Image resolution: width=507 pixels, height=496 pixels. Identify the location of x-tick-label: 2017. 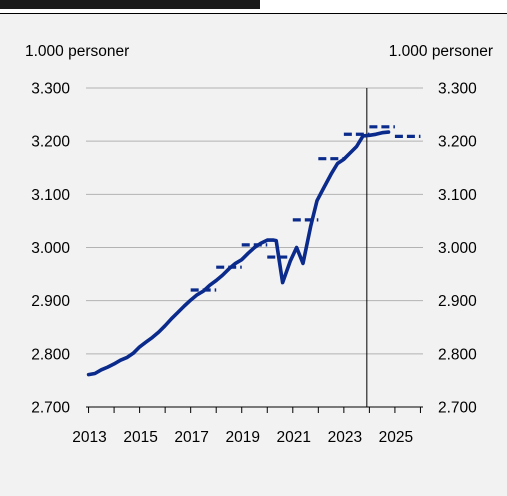
(191, 437).